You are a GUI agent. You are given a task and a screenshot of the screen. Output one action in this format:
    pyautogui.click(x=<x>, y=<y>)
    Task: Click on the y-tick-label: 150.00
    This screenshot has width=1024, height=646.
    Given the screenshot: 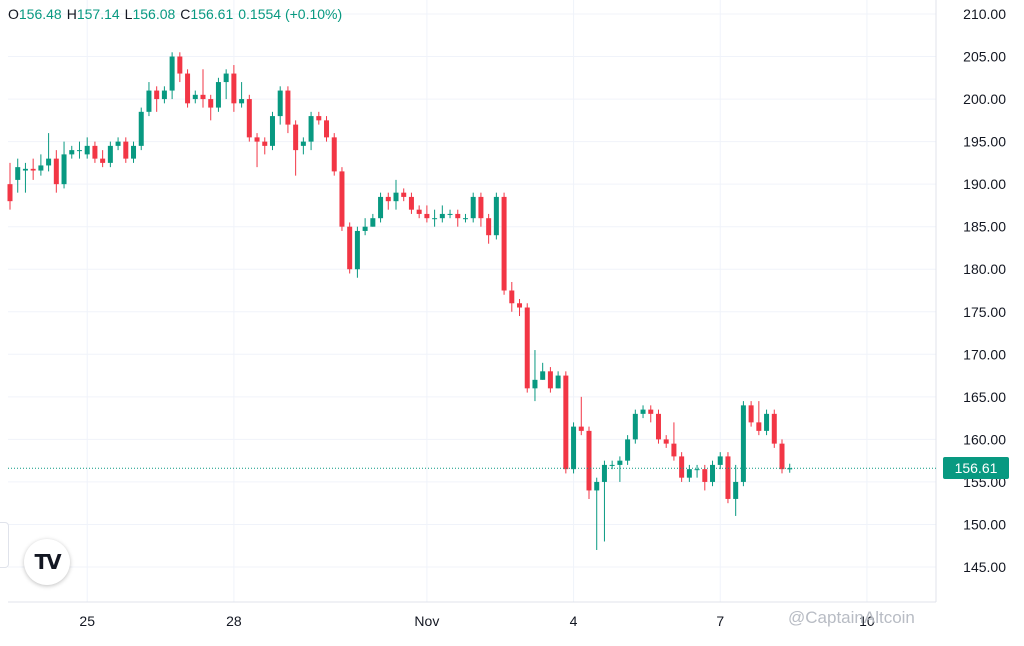 What is the action you would take?
    pyautogui.click(x=984, y=524)
    